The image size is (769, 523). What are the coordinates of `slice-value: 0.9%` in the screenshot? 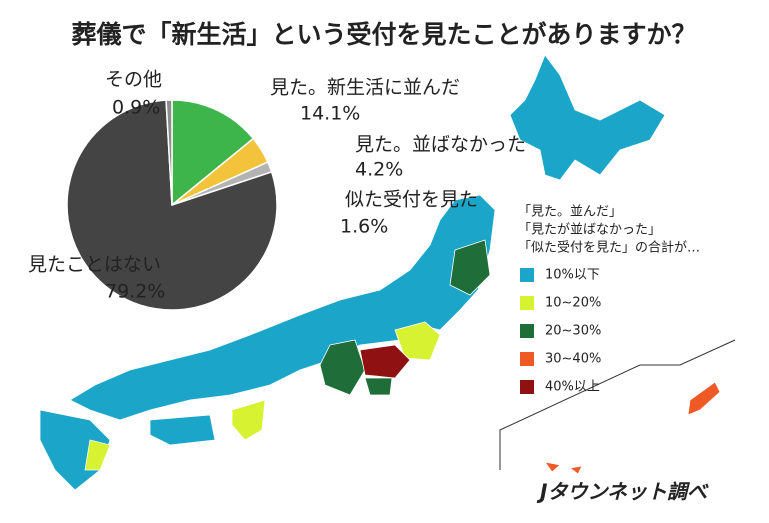 It's located at (136, 108).